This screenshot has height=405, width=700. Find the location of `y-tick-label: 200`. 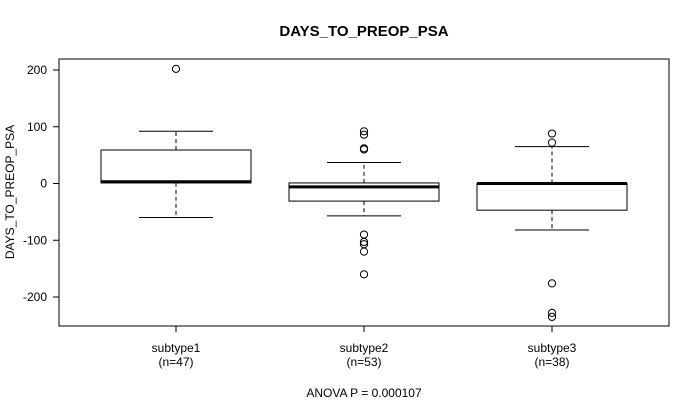

y-tick-label: 200 is located at coordinates (37, 70).